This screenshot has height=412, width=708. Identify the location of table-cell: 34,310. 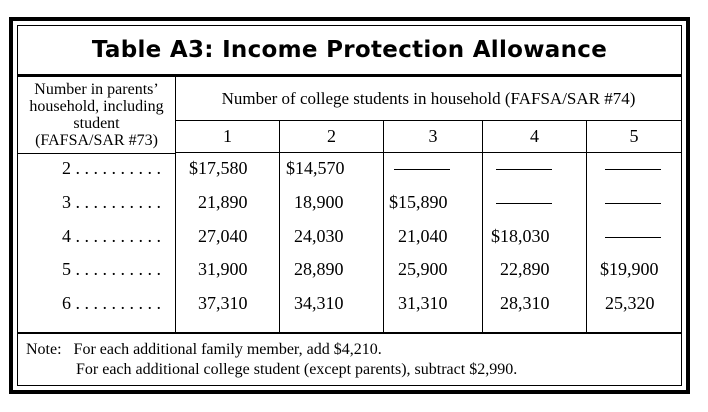
(319, 303).